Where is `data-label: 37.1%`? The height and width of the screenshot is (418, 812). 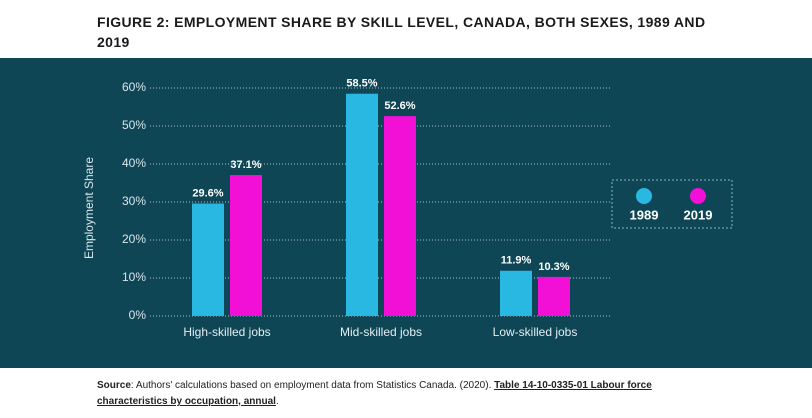 data-label: 37.1% is located at coordinates (245, 165).